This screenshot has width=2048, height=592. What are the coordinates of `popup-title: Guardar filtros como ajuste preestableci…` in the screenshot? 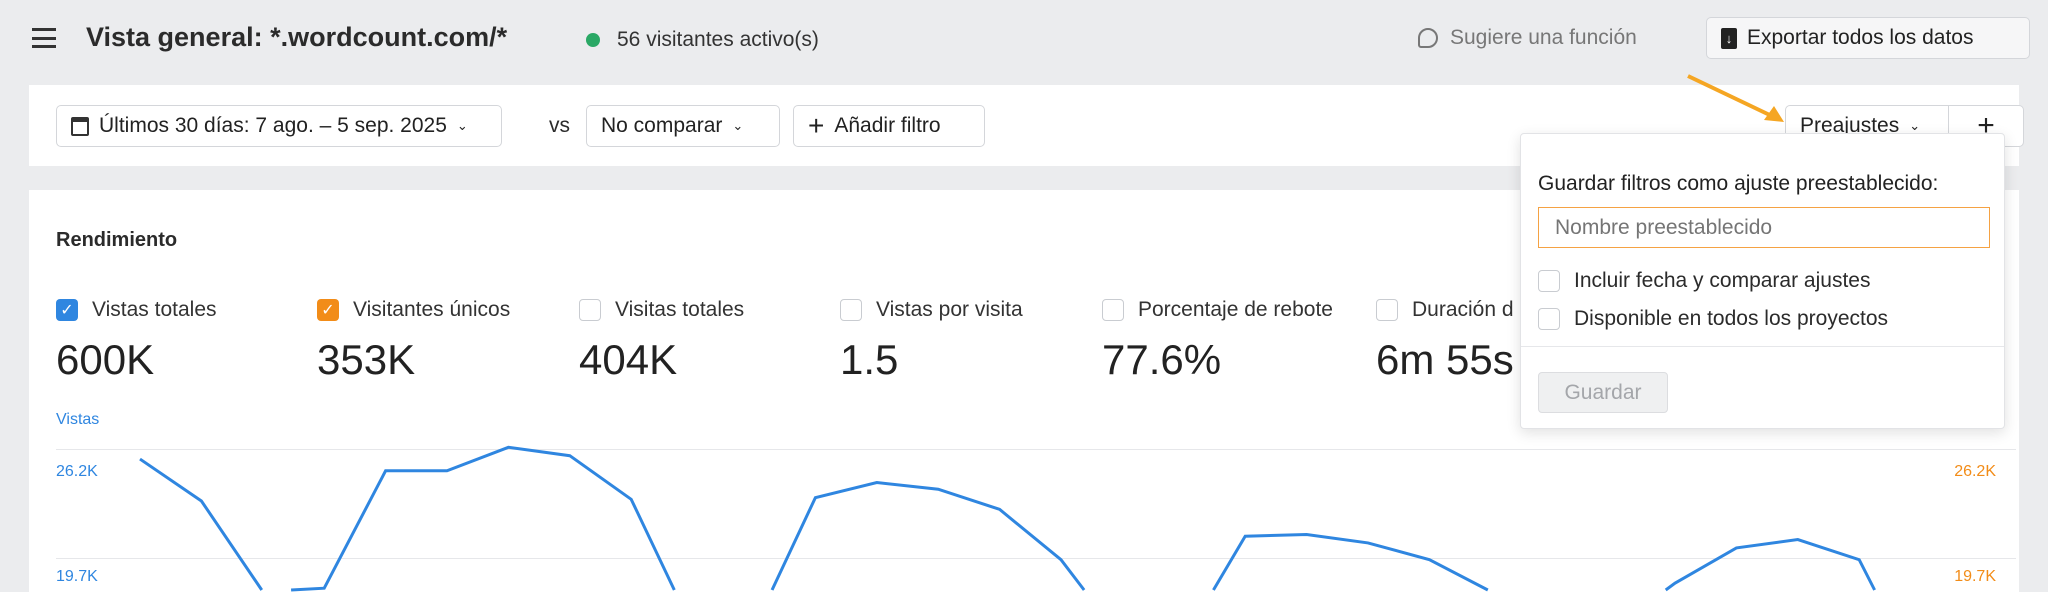 It's located at (1738, 183).